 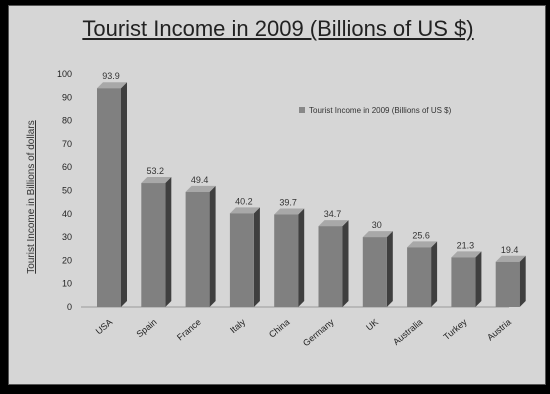 I want to click on y-tick-label: 0, so click(x=69, y=307).